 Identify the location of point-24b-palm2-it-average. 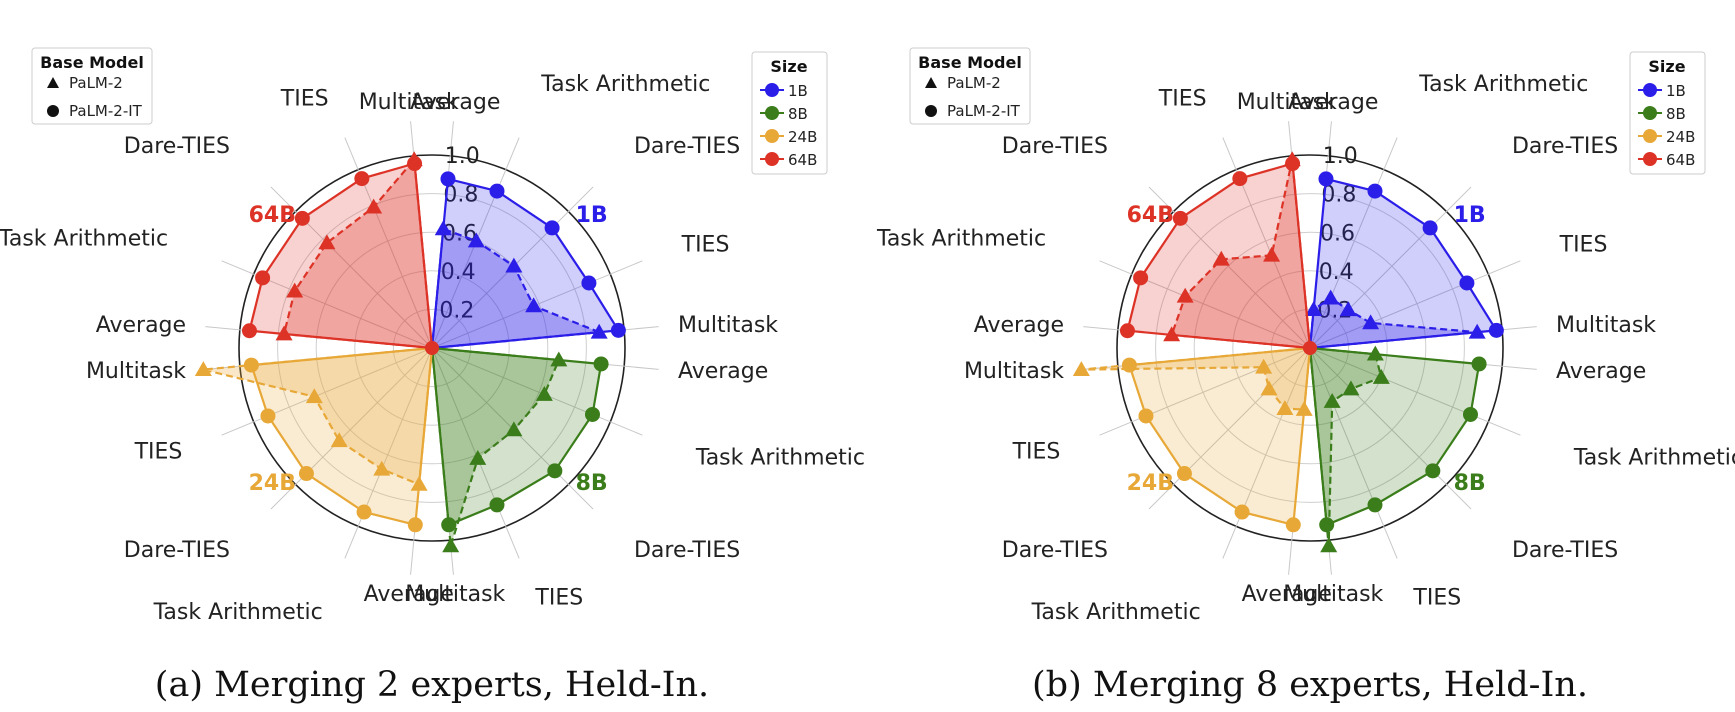
(1293, 525).